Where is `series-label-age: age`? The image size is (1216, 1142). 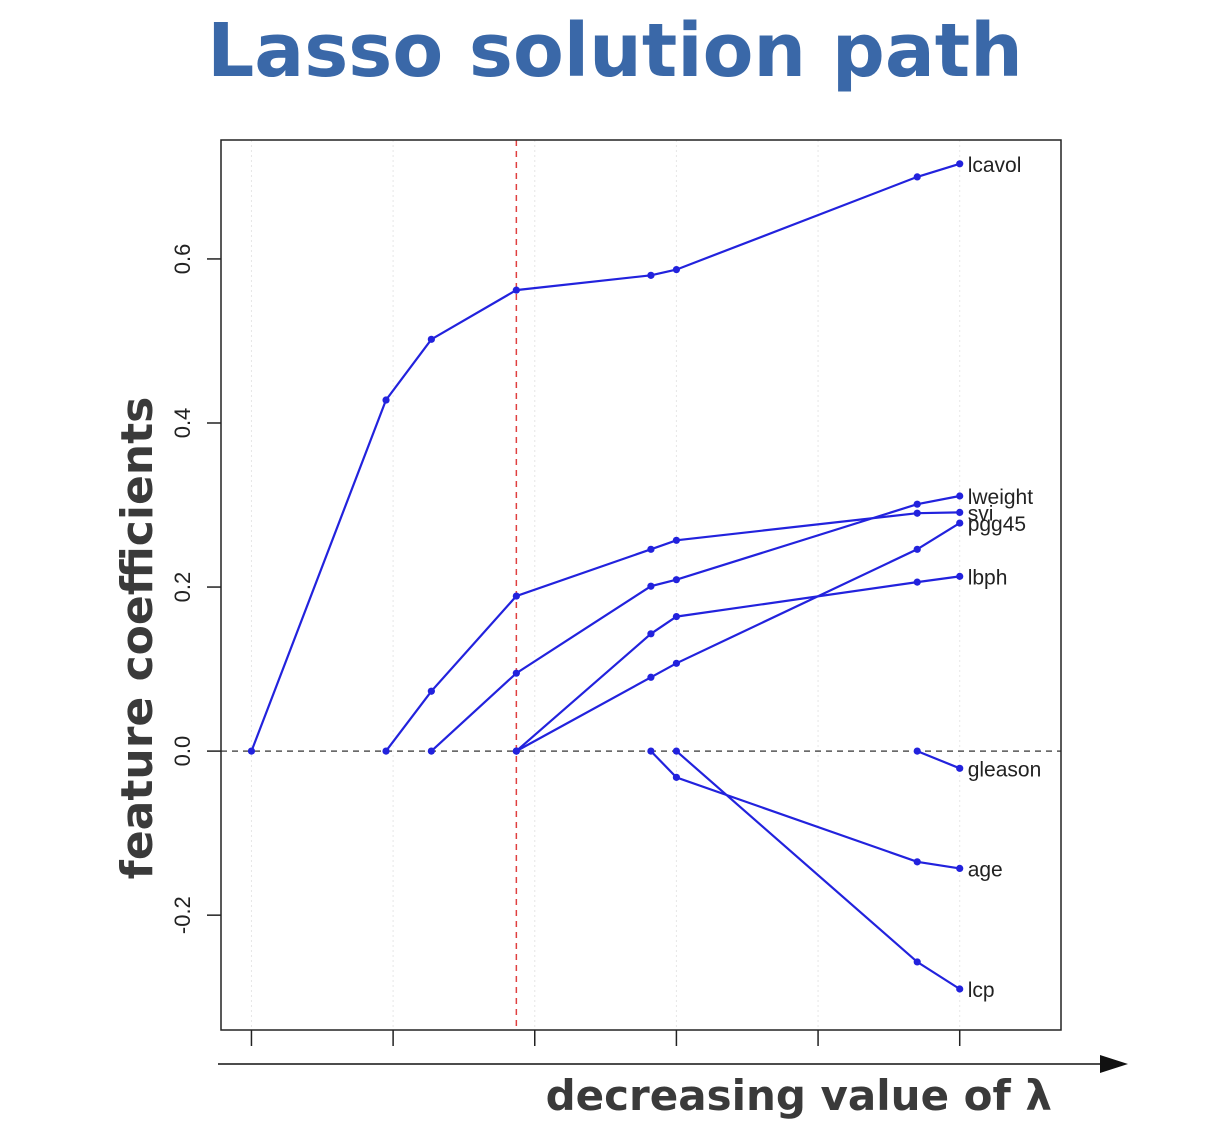
series-label-age: age is located at coordinates (985, 869).